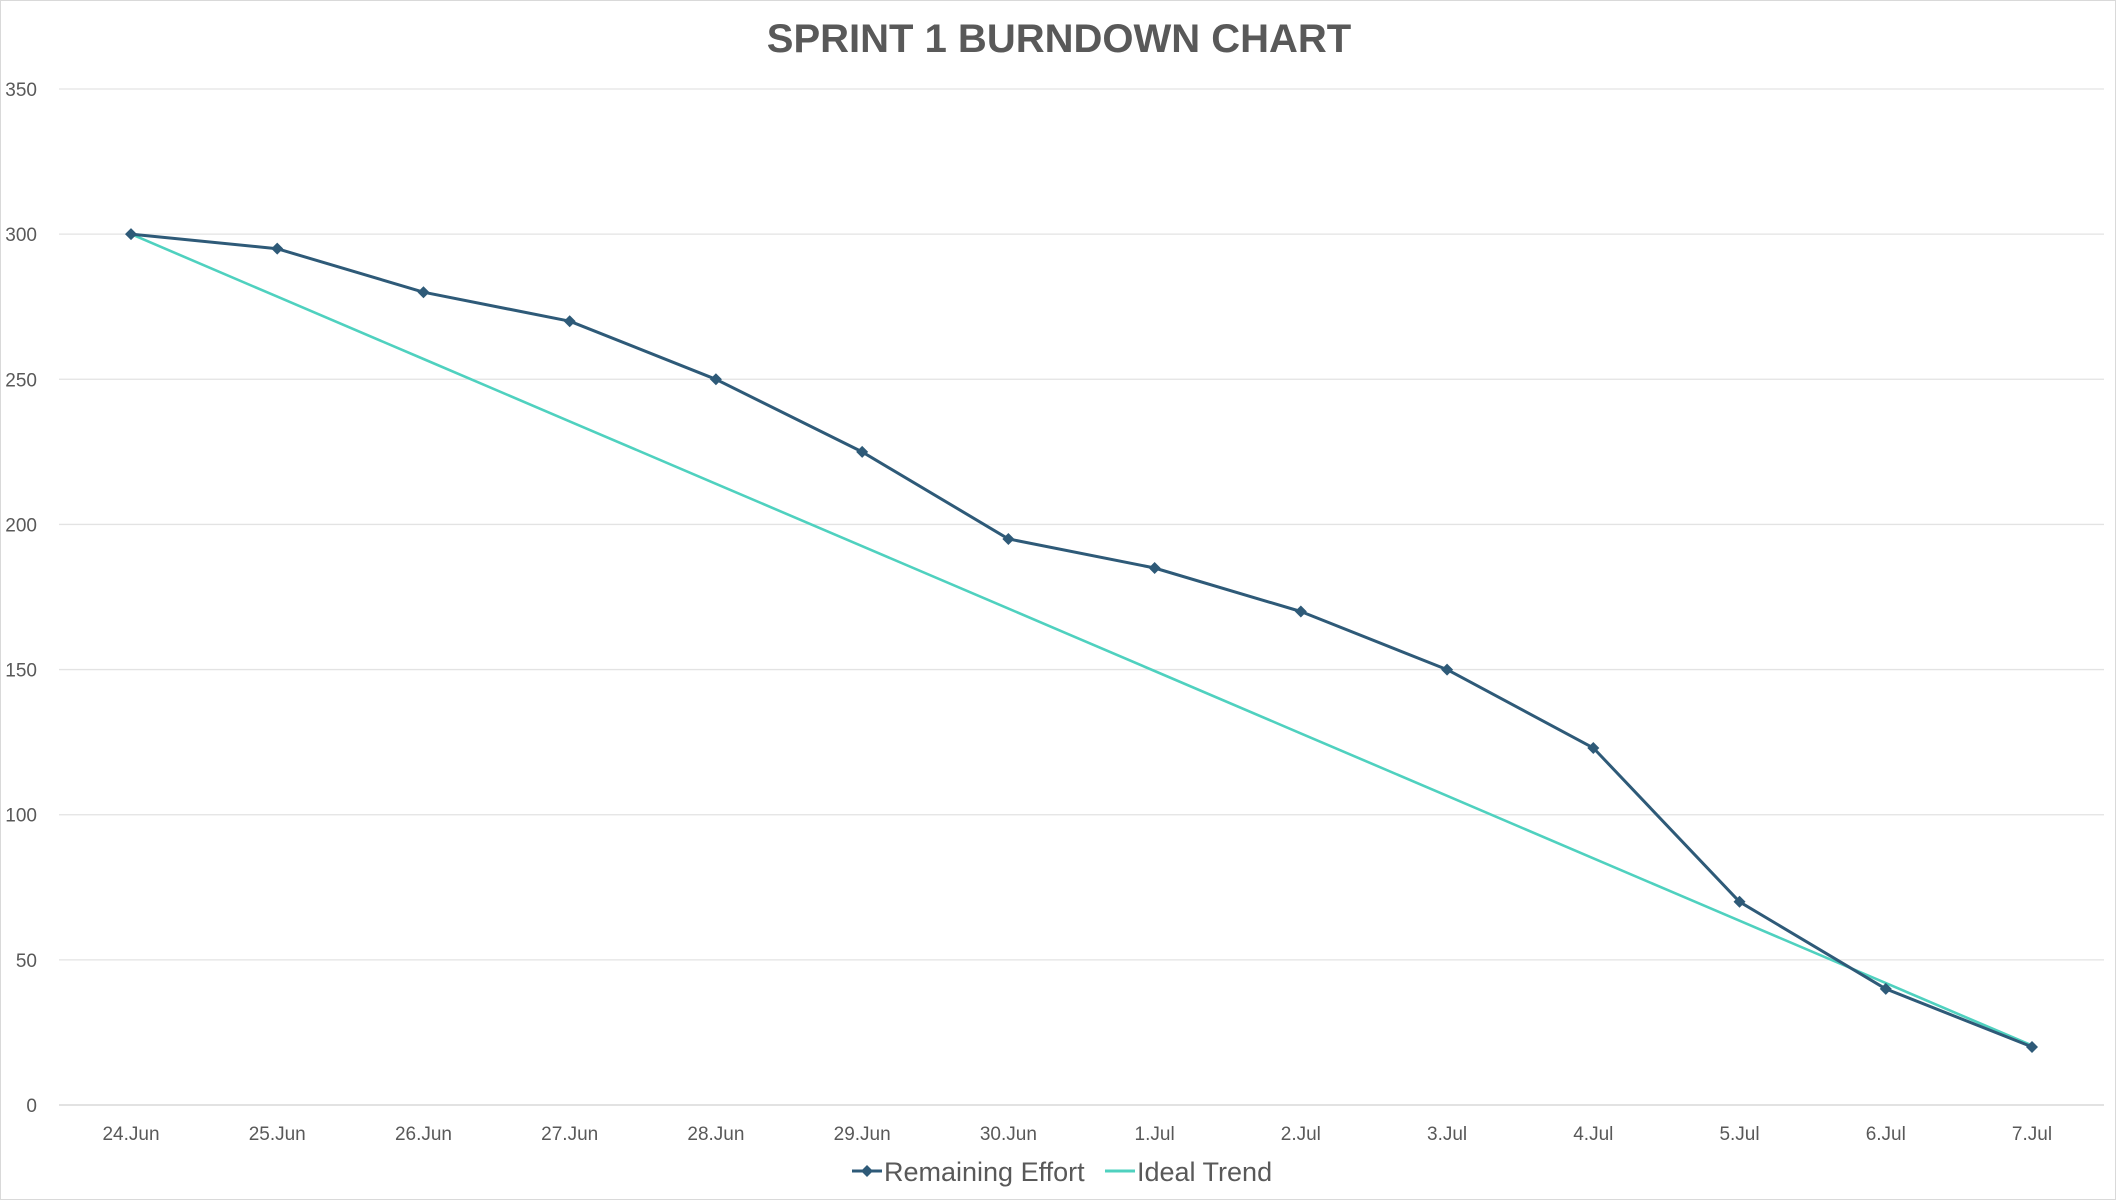 The image size is (2116, 1201). Describe the element at coordinates (569, 321) in the screenshot. I see `data-point-remaining-effort-27.Jun` at that location.